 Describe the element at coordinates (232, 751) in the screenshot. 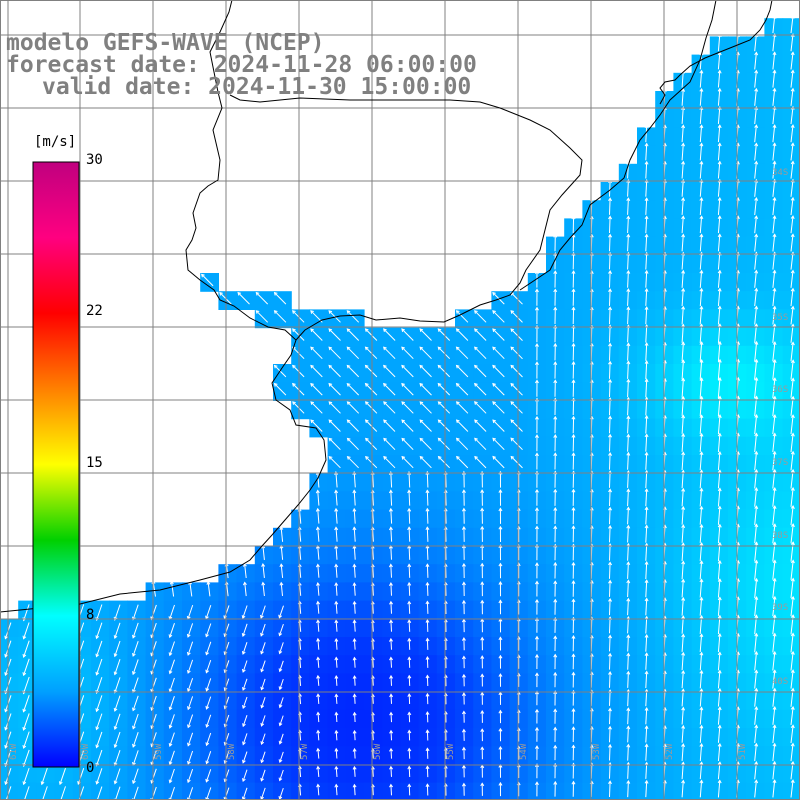

I see `lon-label: 58W` at that location.